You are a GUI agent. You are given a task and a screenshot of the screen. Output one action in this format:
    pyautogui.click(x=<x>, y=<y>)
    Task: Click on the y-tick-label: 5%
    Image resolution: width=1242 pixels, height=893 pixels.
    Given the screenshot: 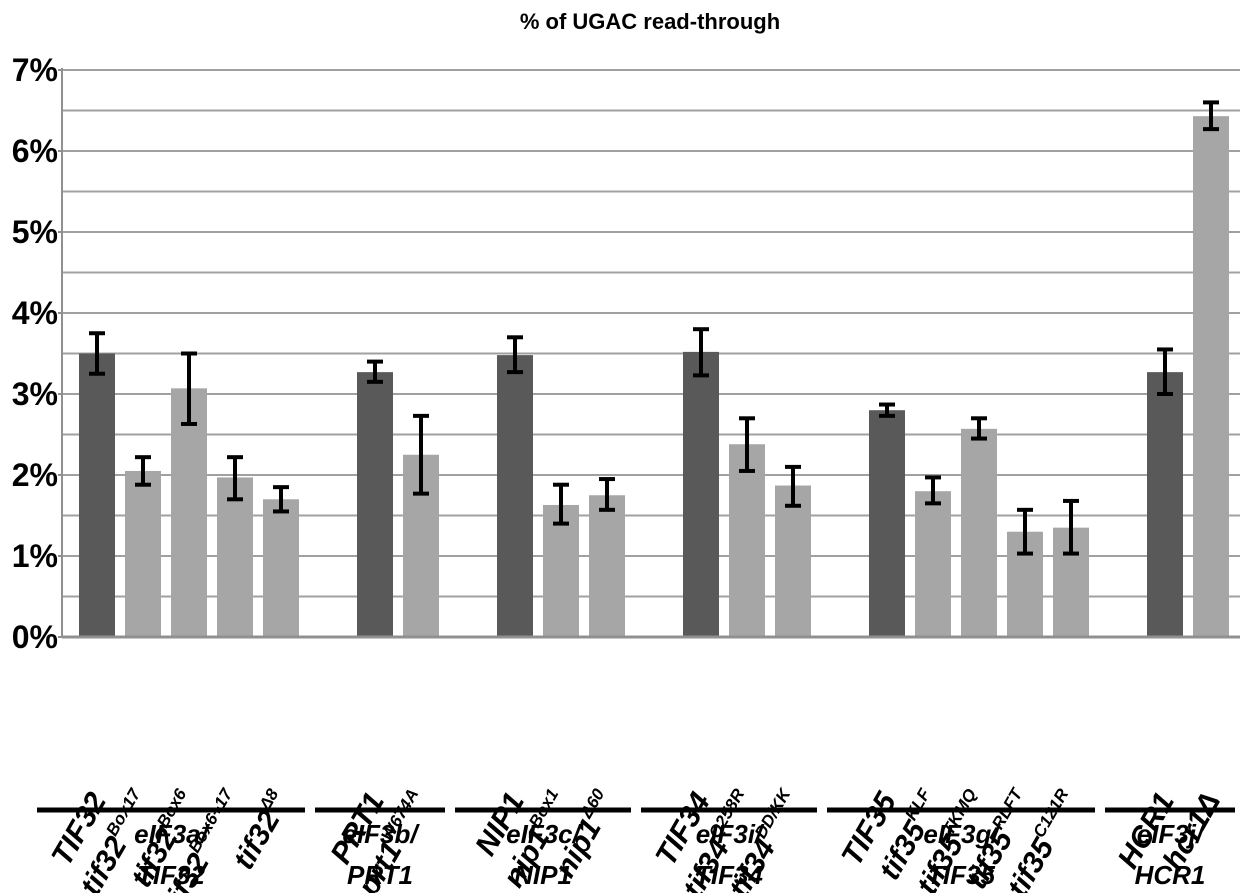 What is the action you would take?
    pyautogui.click(x=35, y=232)
    